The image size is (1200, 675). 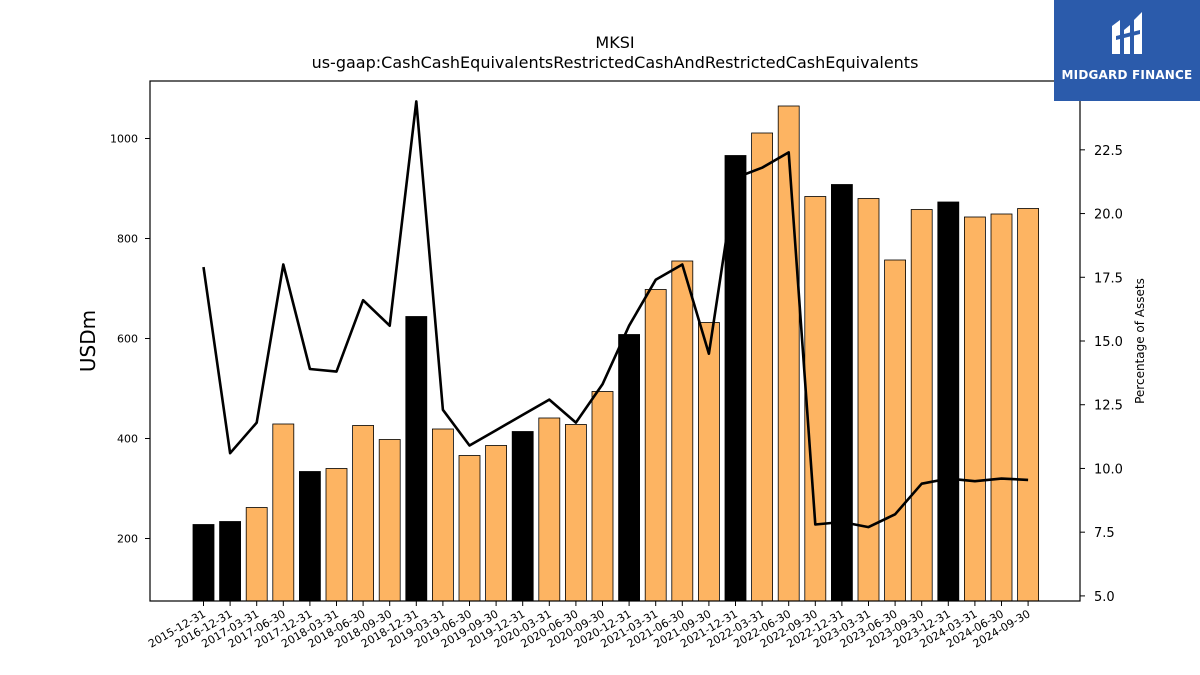 What do you see at coordinates (1108, 215) in the screenshot?
I see `y2-tick-label-20: 20.0` at bounding box center [1108, 215].